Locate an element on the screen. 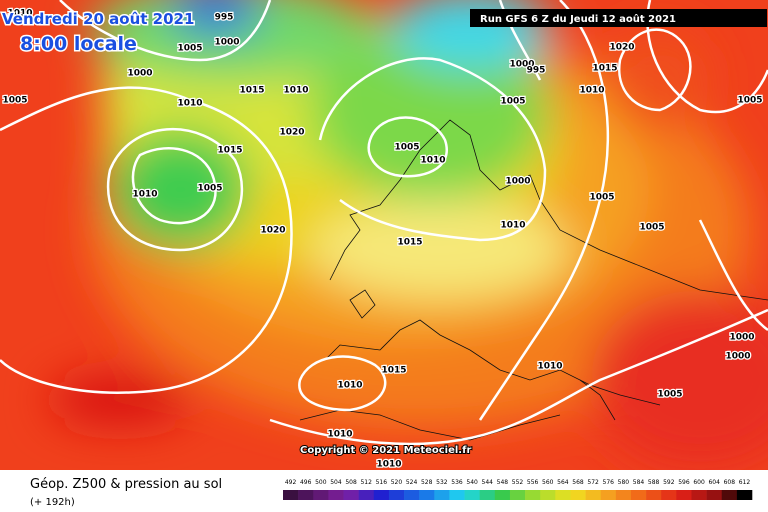 The width and height of the screenshot is (768, 512). forecast-time: 8:00 locale is located at coordinates (78, 44).